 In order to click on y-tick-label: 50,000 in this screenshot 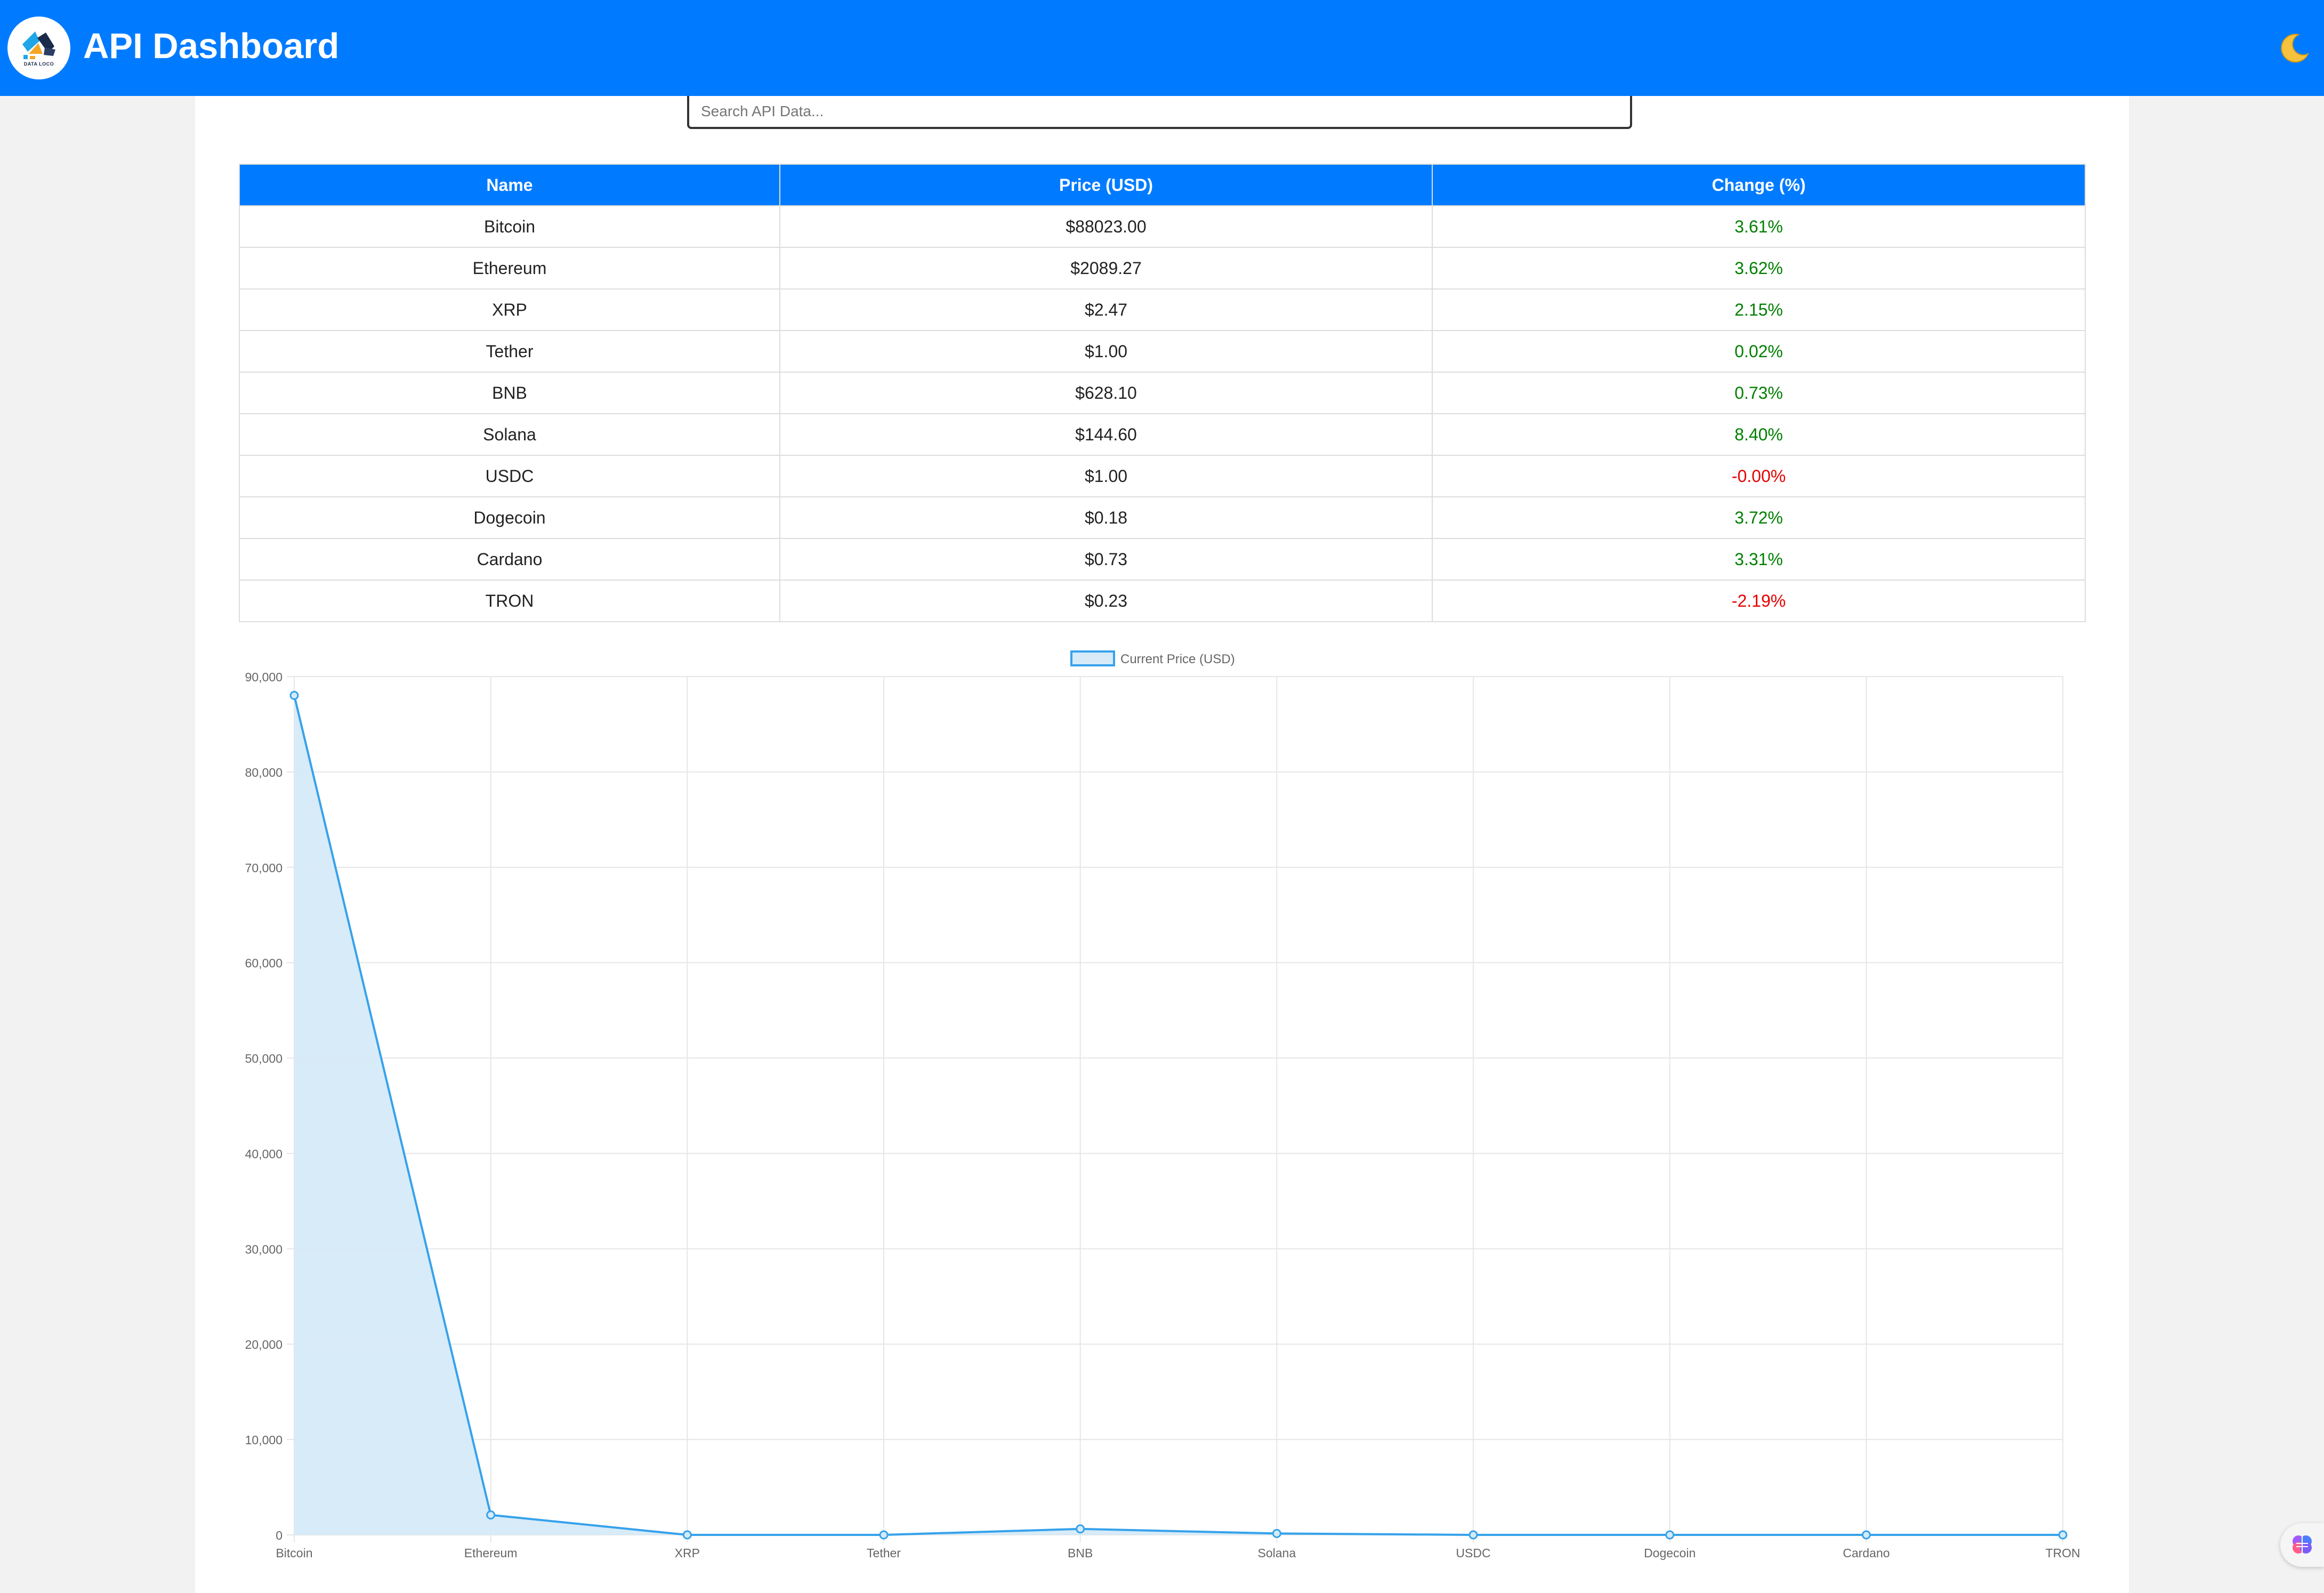, I will do `click(264, 1059)`.